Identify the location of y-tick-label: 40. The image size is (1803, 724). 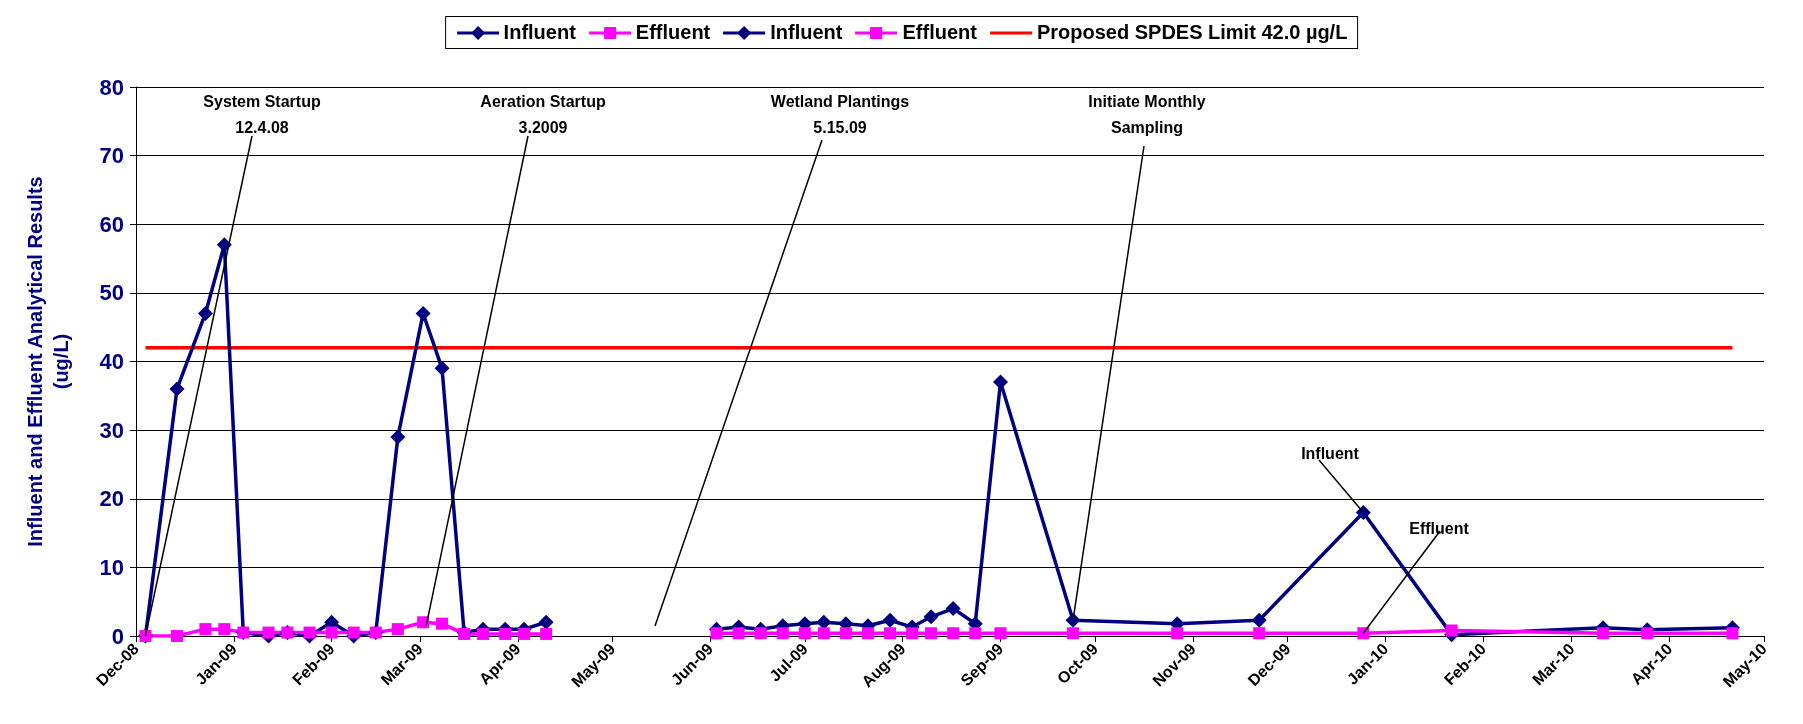
(111, 361).